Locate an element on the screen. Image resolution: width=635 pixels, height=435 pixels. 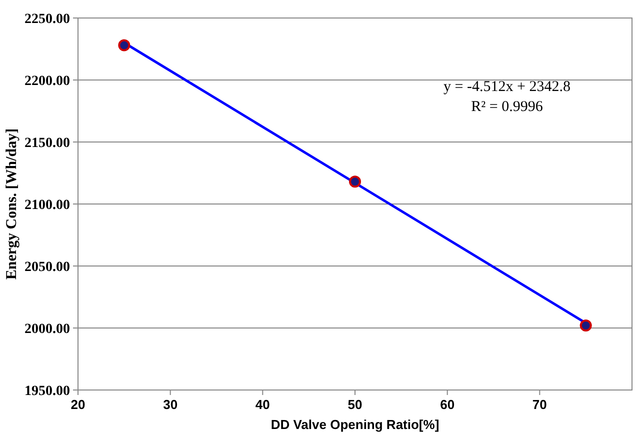
y-tick-label: 2250.00 is located at coordinates (47, 19).